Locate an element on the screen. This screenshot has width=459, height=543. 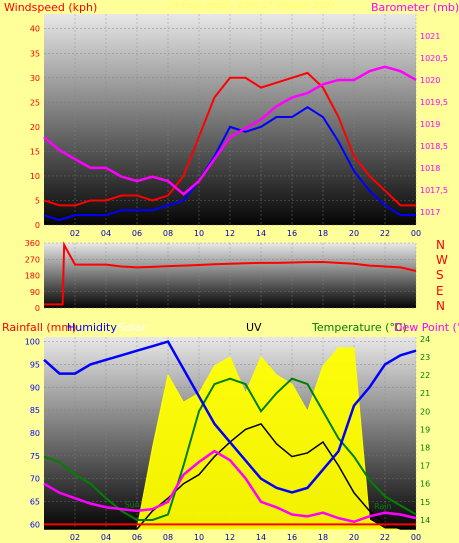
compass-n-top: N is located at coordinates (440, 245).